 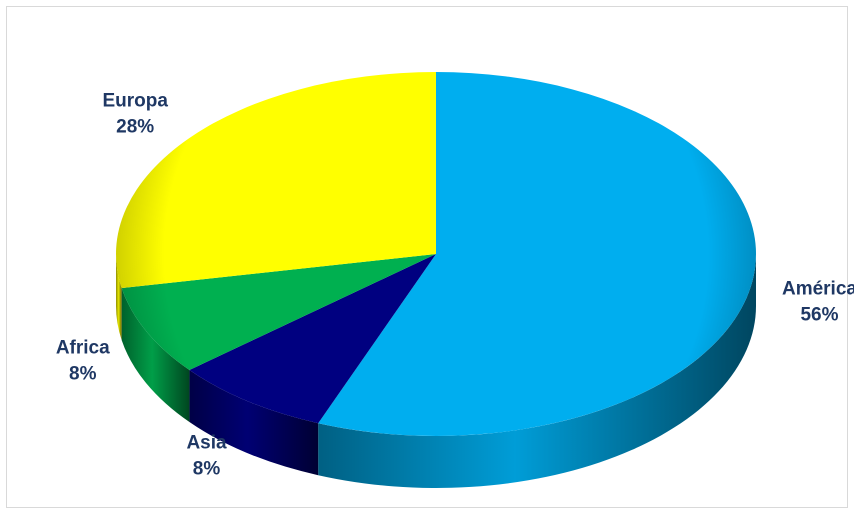 I want to click on data-label-asia: Asia 8%, so click(x=206, y=456).